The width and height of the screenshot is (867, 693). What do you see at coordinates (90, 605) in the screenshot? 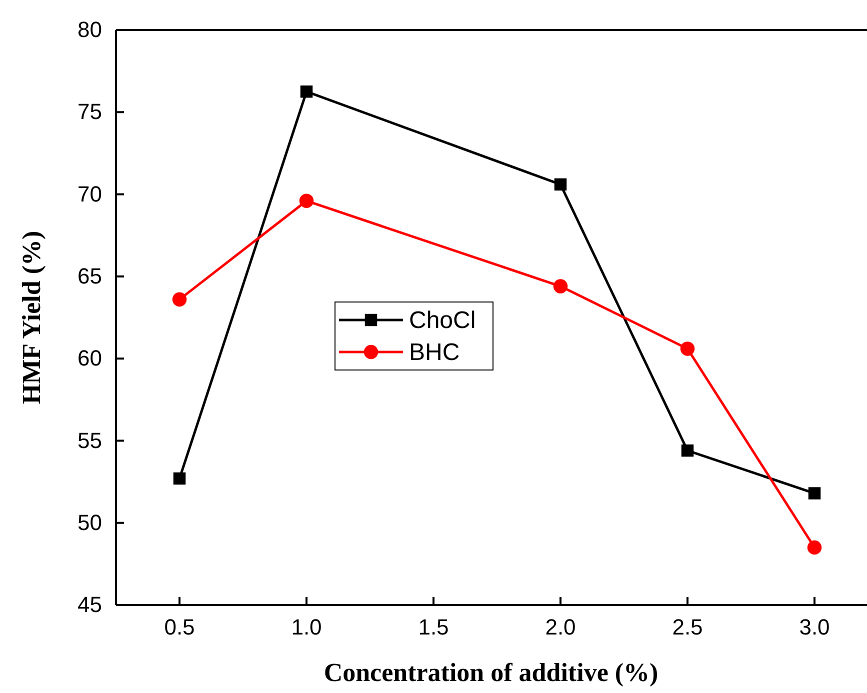
I see `y-tick-label: 45` at bounding box center [90, 605].